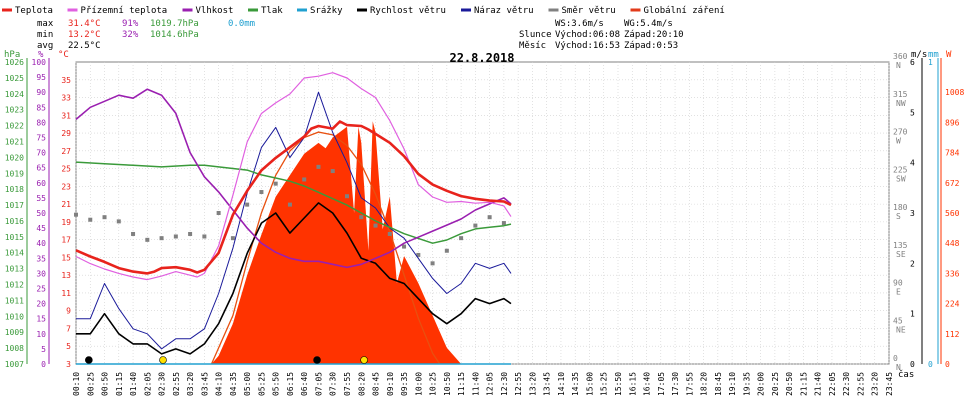 This screenshot has height=404, width=966. What do you see at coordinates (14, 316) in the screenshot?
I see `axis-hpa-tick: 1010` at bounding box center [14, 316].